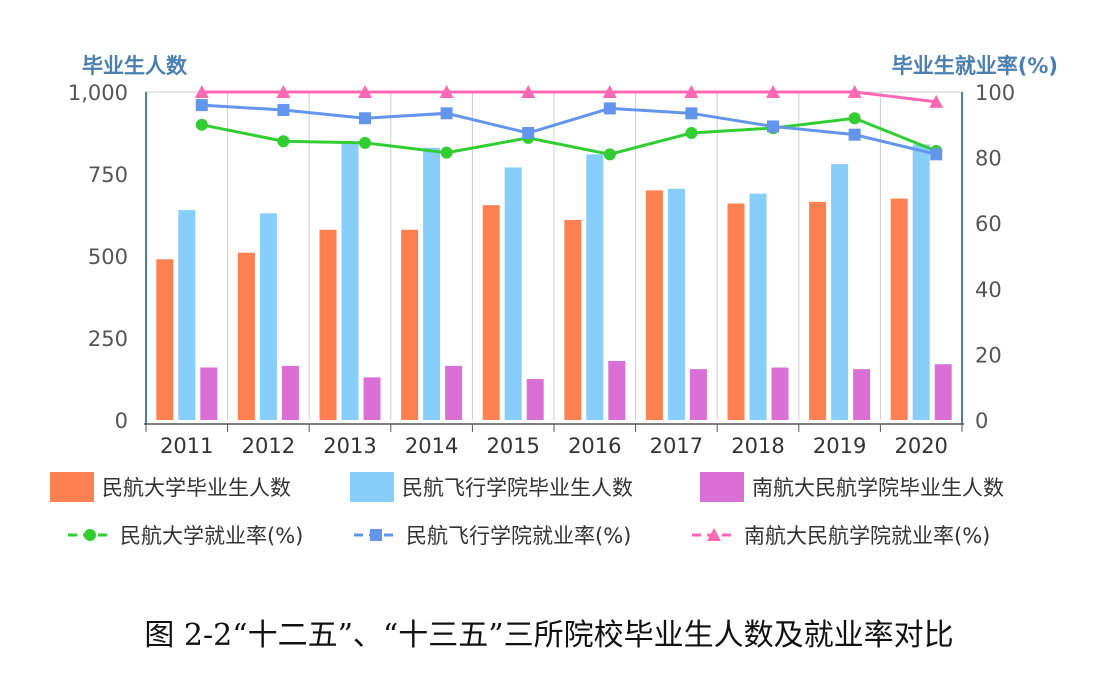 Image resolution: width=1098 pixels, height=678 pixels. What do you see at coordinates (920, 446) in the screenshot?
I see `x-tick-label: 2020` at bounding box center [920, 446].